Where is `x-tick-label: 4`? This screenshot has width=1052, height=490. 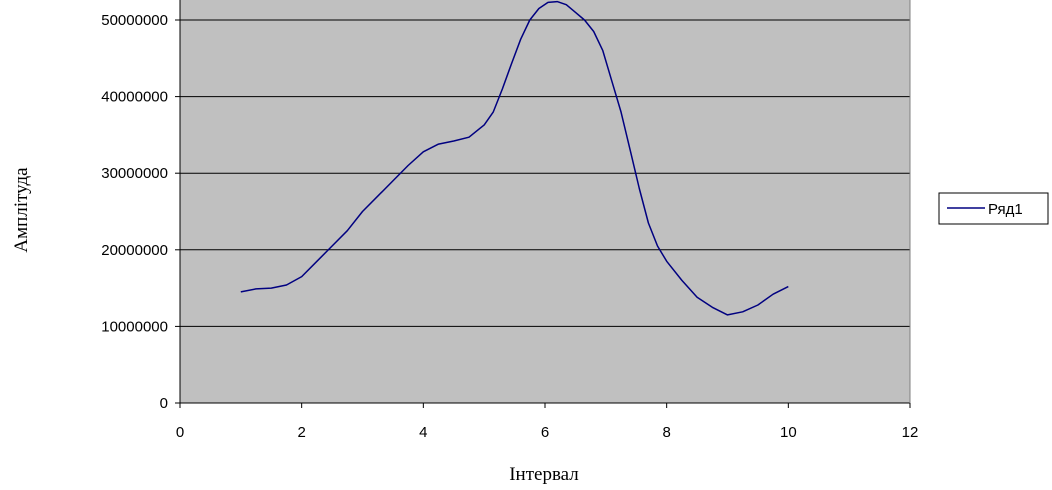
x-tick-label: 4 is located at coordinates (423, 432).